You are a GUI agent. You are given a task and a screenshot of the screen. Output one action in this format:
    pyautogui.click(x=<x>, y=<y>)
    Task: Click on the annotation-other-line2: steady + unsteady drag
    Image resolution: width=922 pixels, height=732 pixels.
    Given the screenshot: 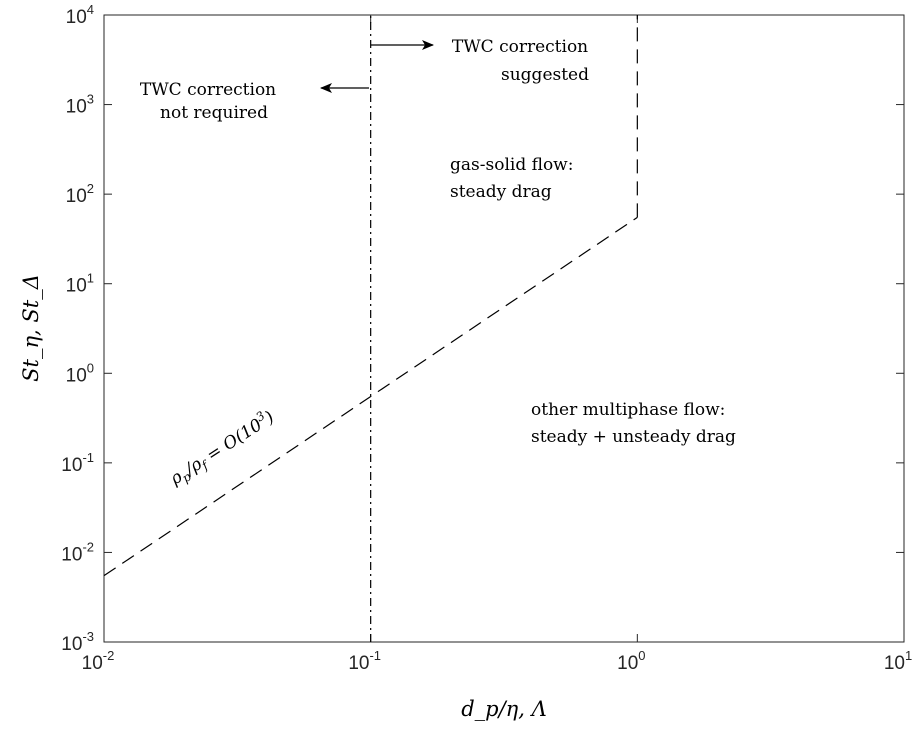 What is the action you would take?
    pyautogui.click(x=633, y=437)
    